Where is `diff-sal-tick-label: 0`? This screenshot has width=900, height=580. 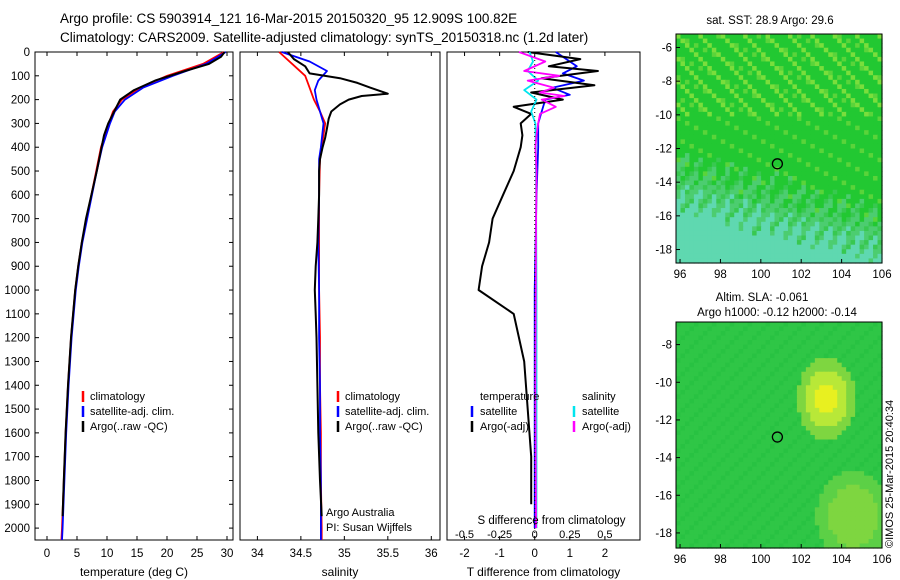 diff-sal-tick-label: 0 is located at coordinates (535, 535).